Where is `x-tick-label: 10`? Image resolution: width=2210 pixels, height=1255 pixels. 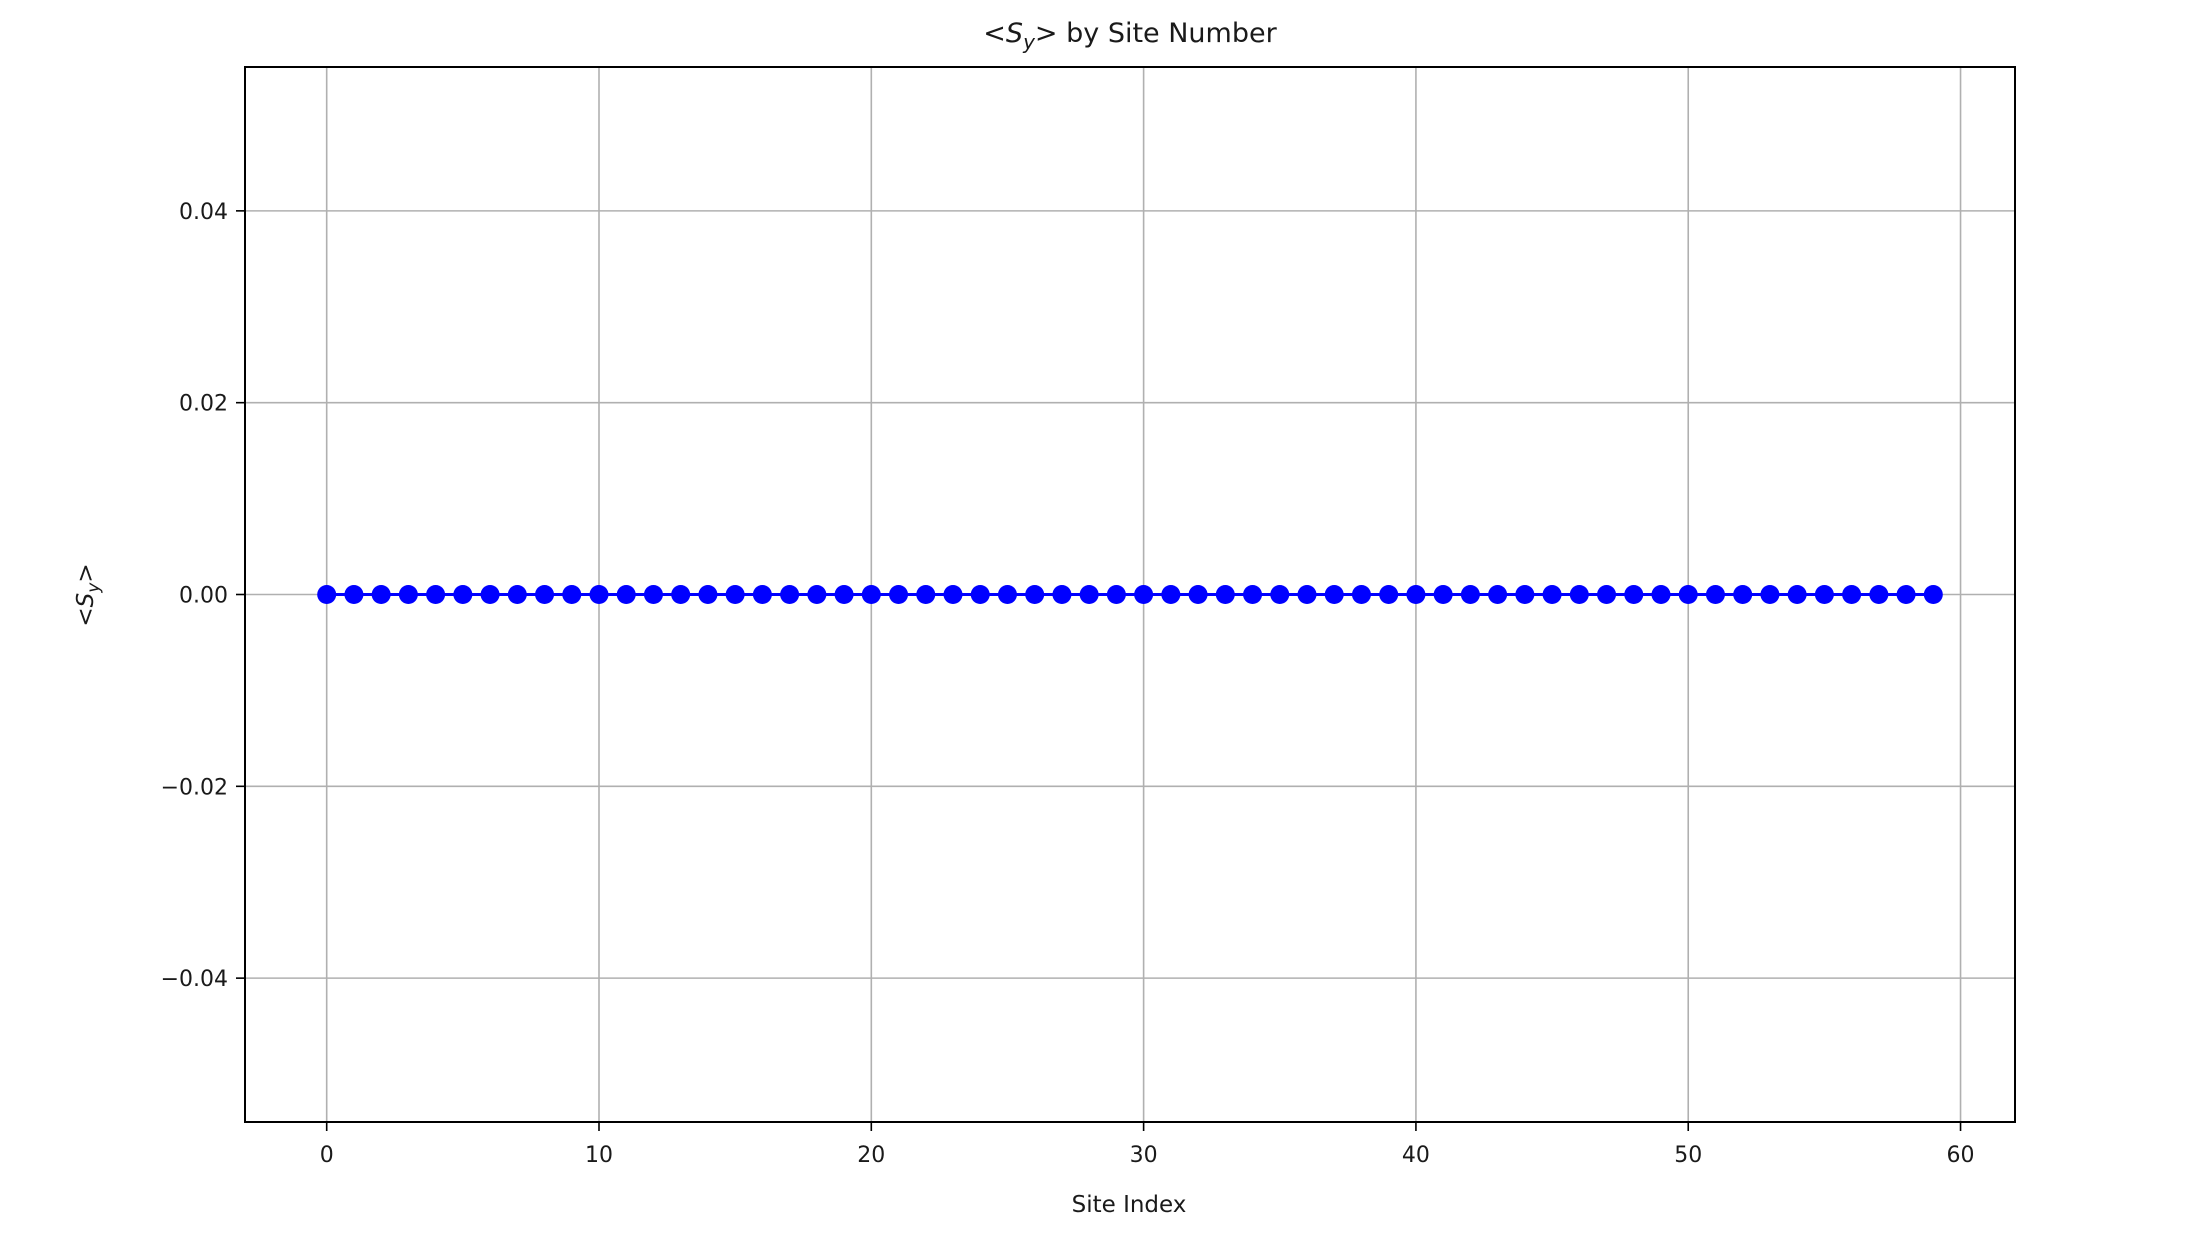
x-tick-label: 10 is located at coordinates (599, 1155).